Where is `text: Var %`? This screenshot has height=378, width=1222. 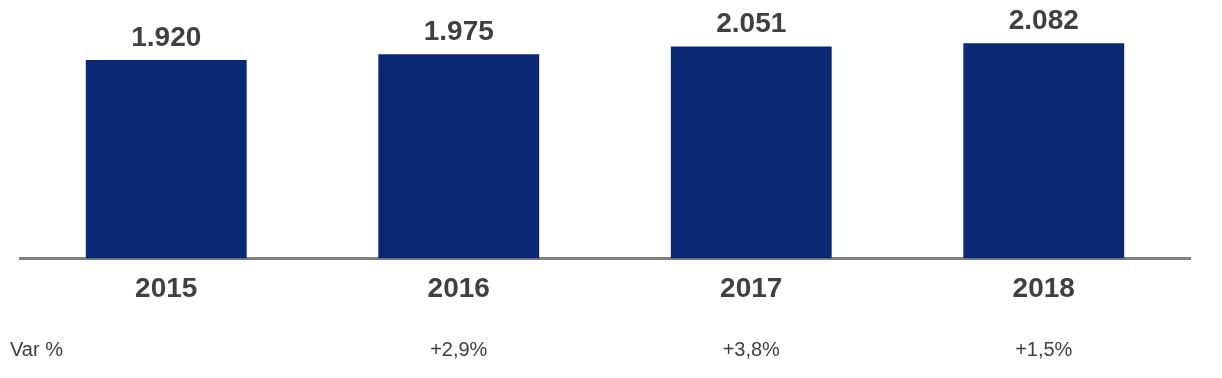
text: Var % is located at coordinates (37, 348).